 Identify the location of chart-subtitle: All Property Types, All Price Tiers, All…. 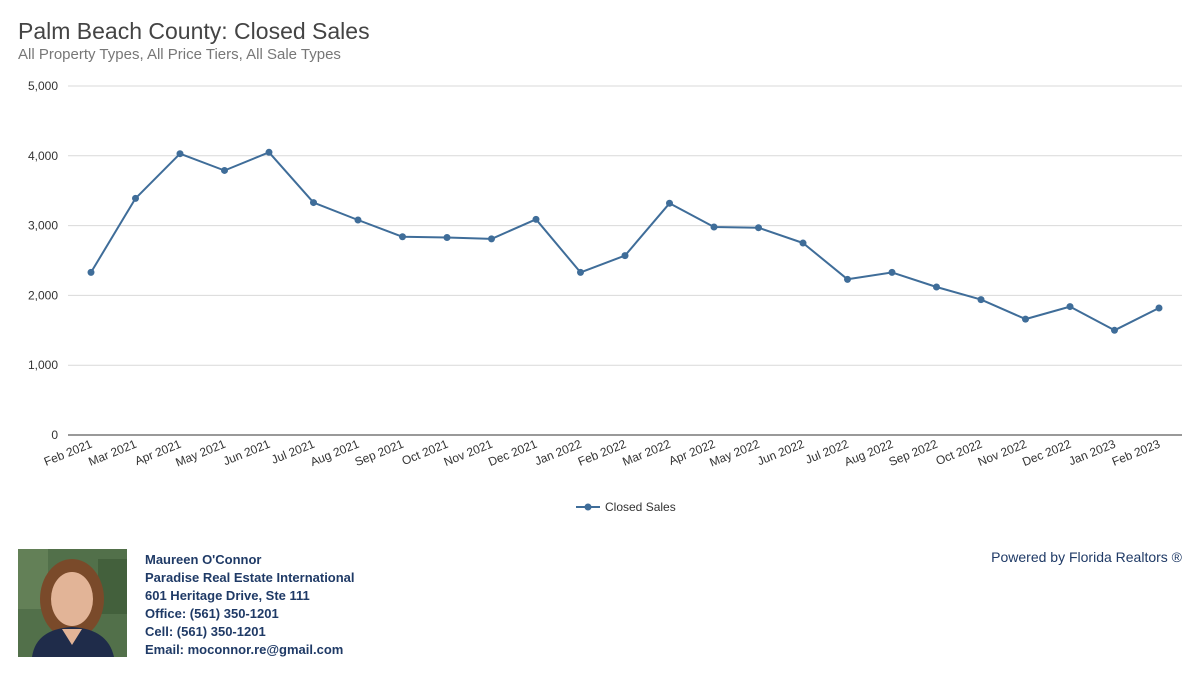
(179, 54).